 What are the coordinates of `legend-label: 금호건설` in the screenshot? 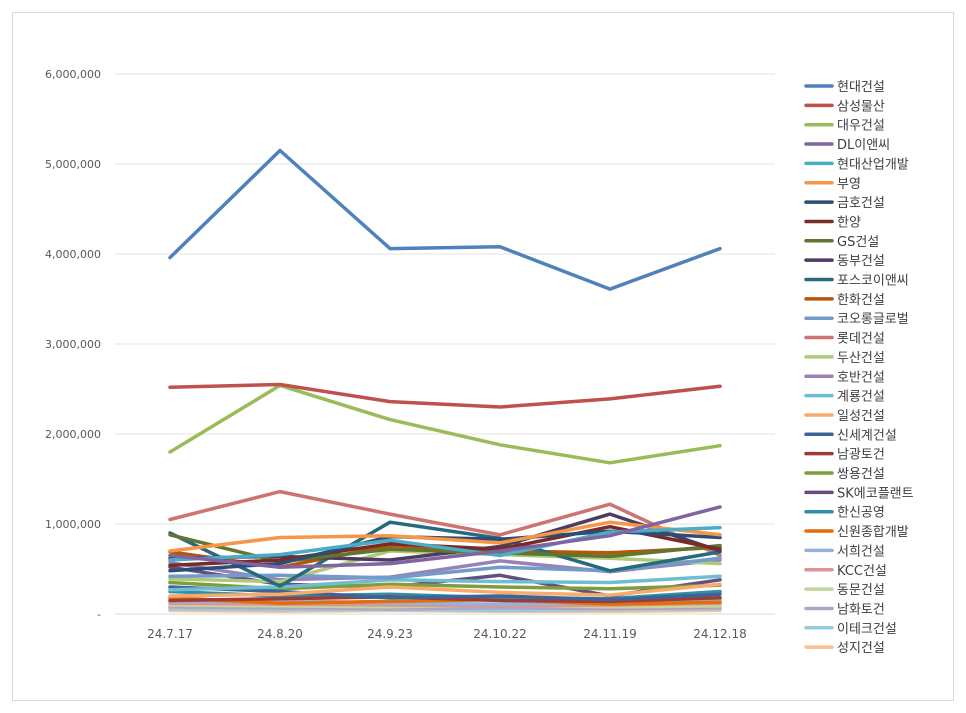 It's located at (861, 203).